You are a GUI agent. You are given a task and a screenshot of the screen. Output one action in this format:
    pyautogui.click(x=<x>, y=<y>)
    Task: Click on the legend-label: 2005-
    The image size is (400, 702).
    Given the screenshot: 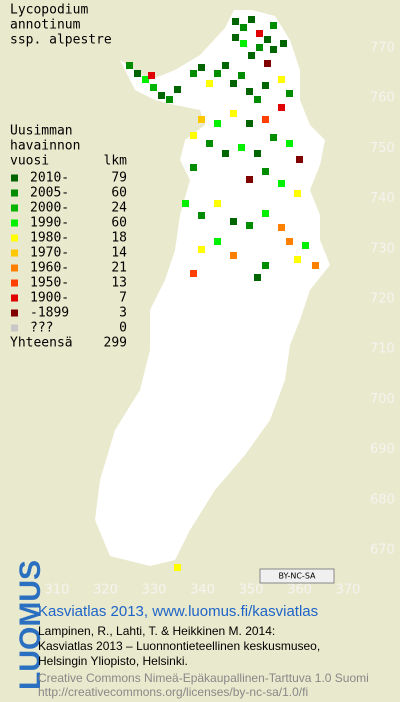 What is the action you would take?
    pyautogui.click(x=49, y=193)
    